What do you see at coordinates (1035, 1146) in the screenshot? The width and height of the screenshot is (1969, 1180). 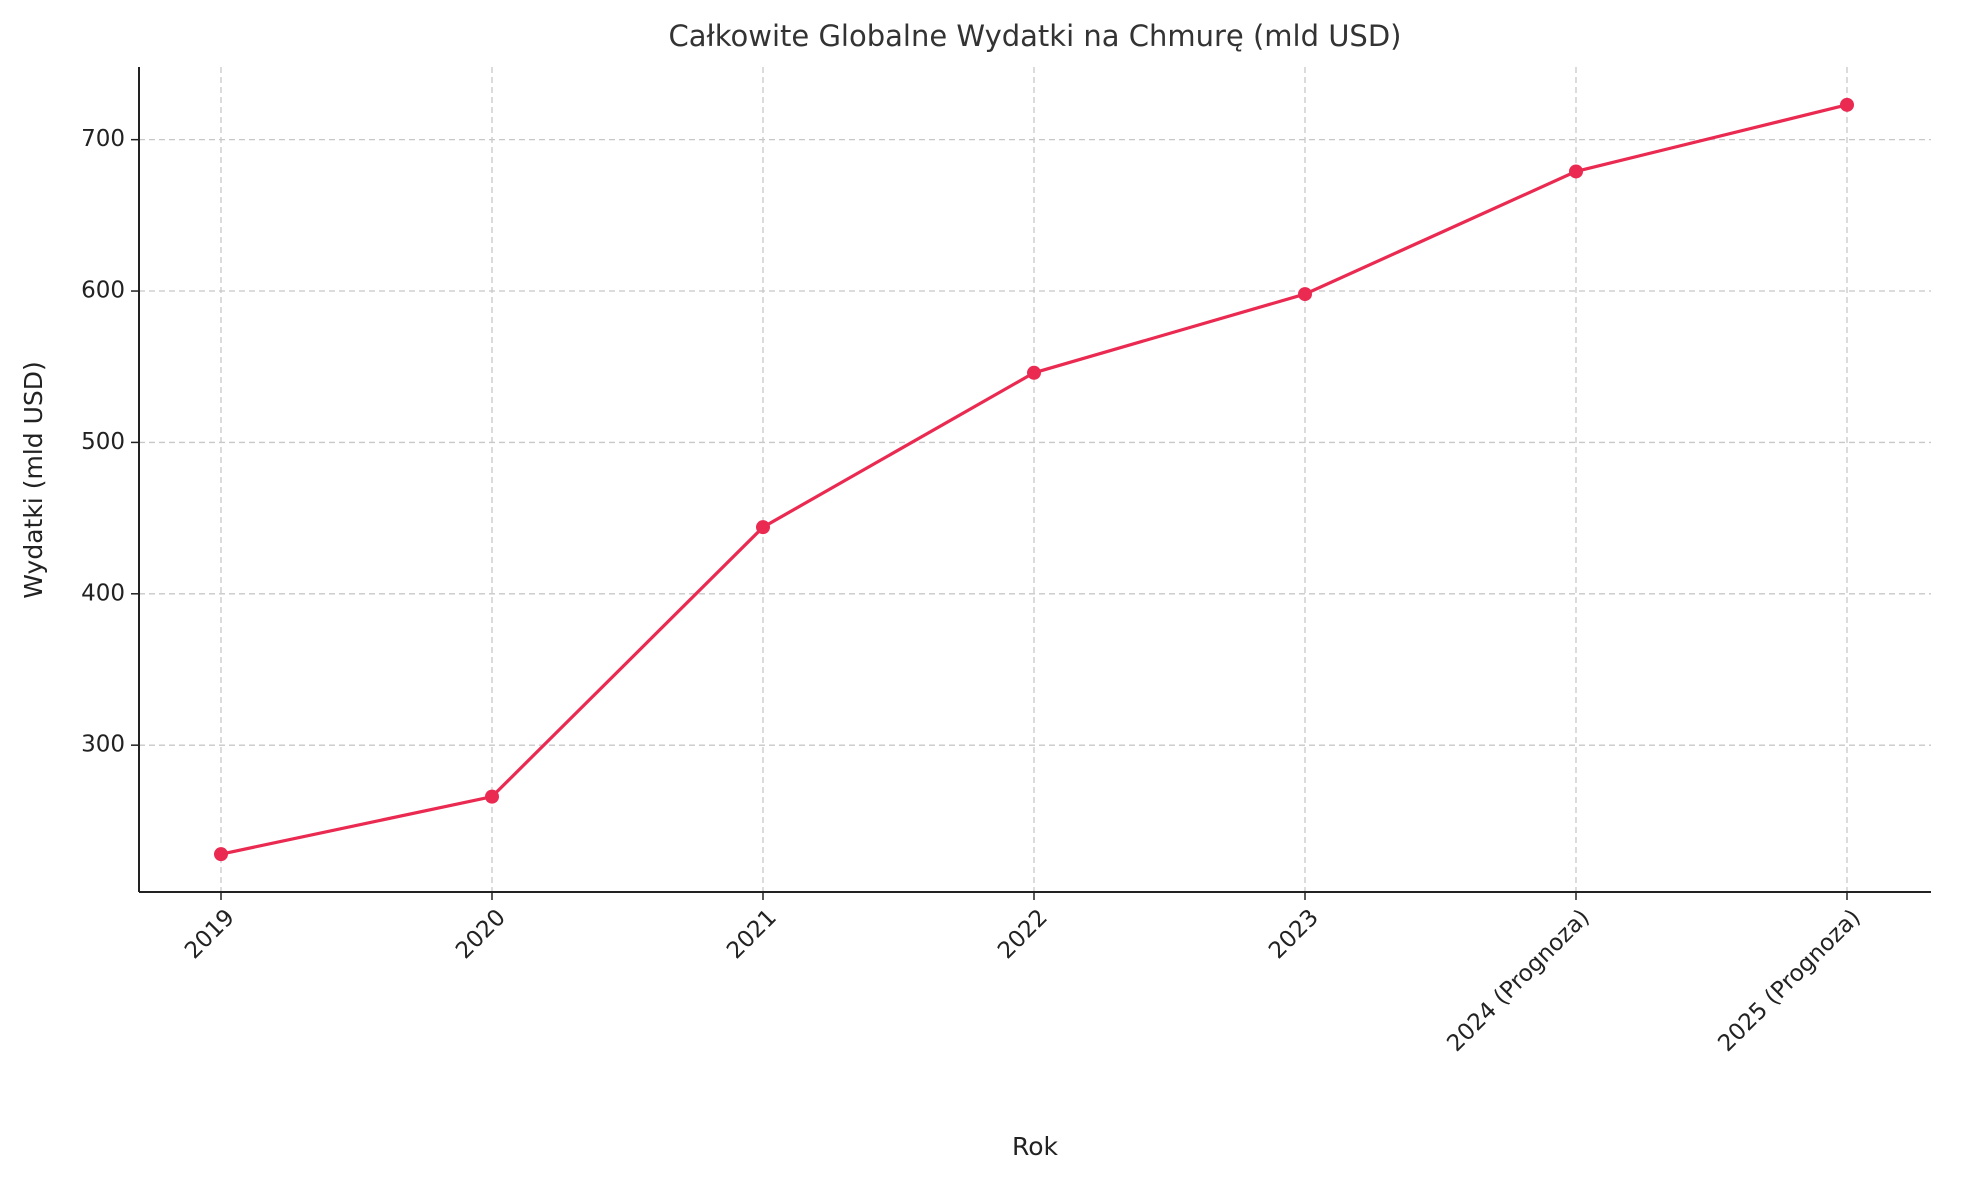 I see `x-axis-label: Rok` at bounding box center [1035, 1146].